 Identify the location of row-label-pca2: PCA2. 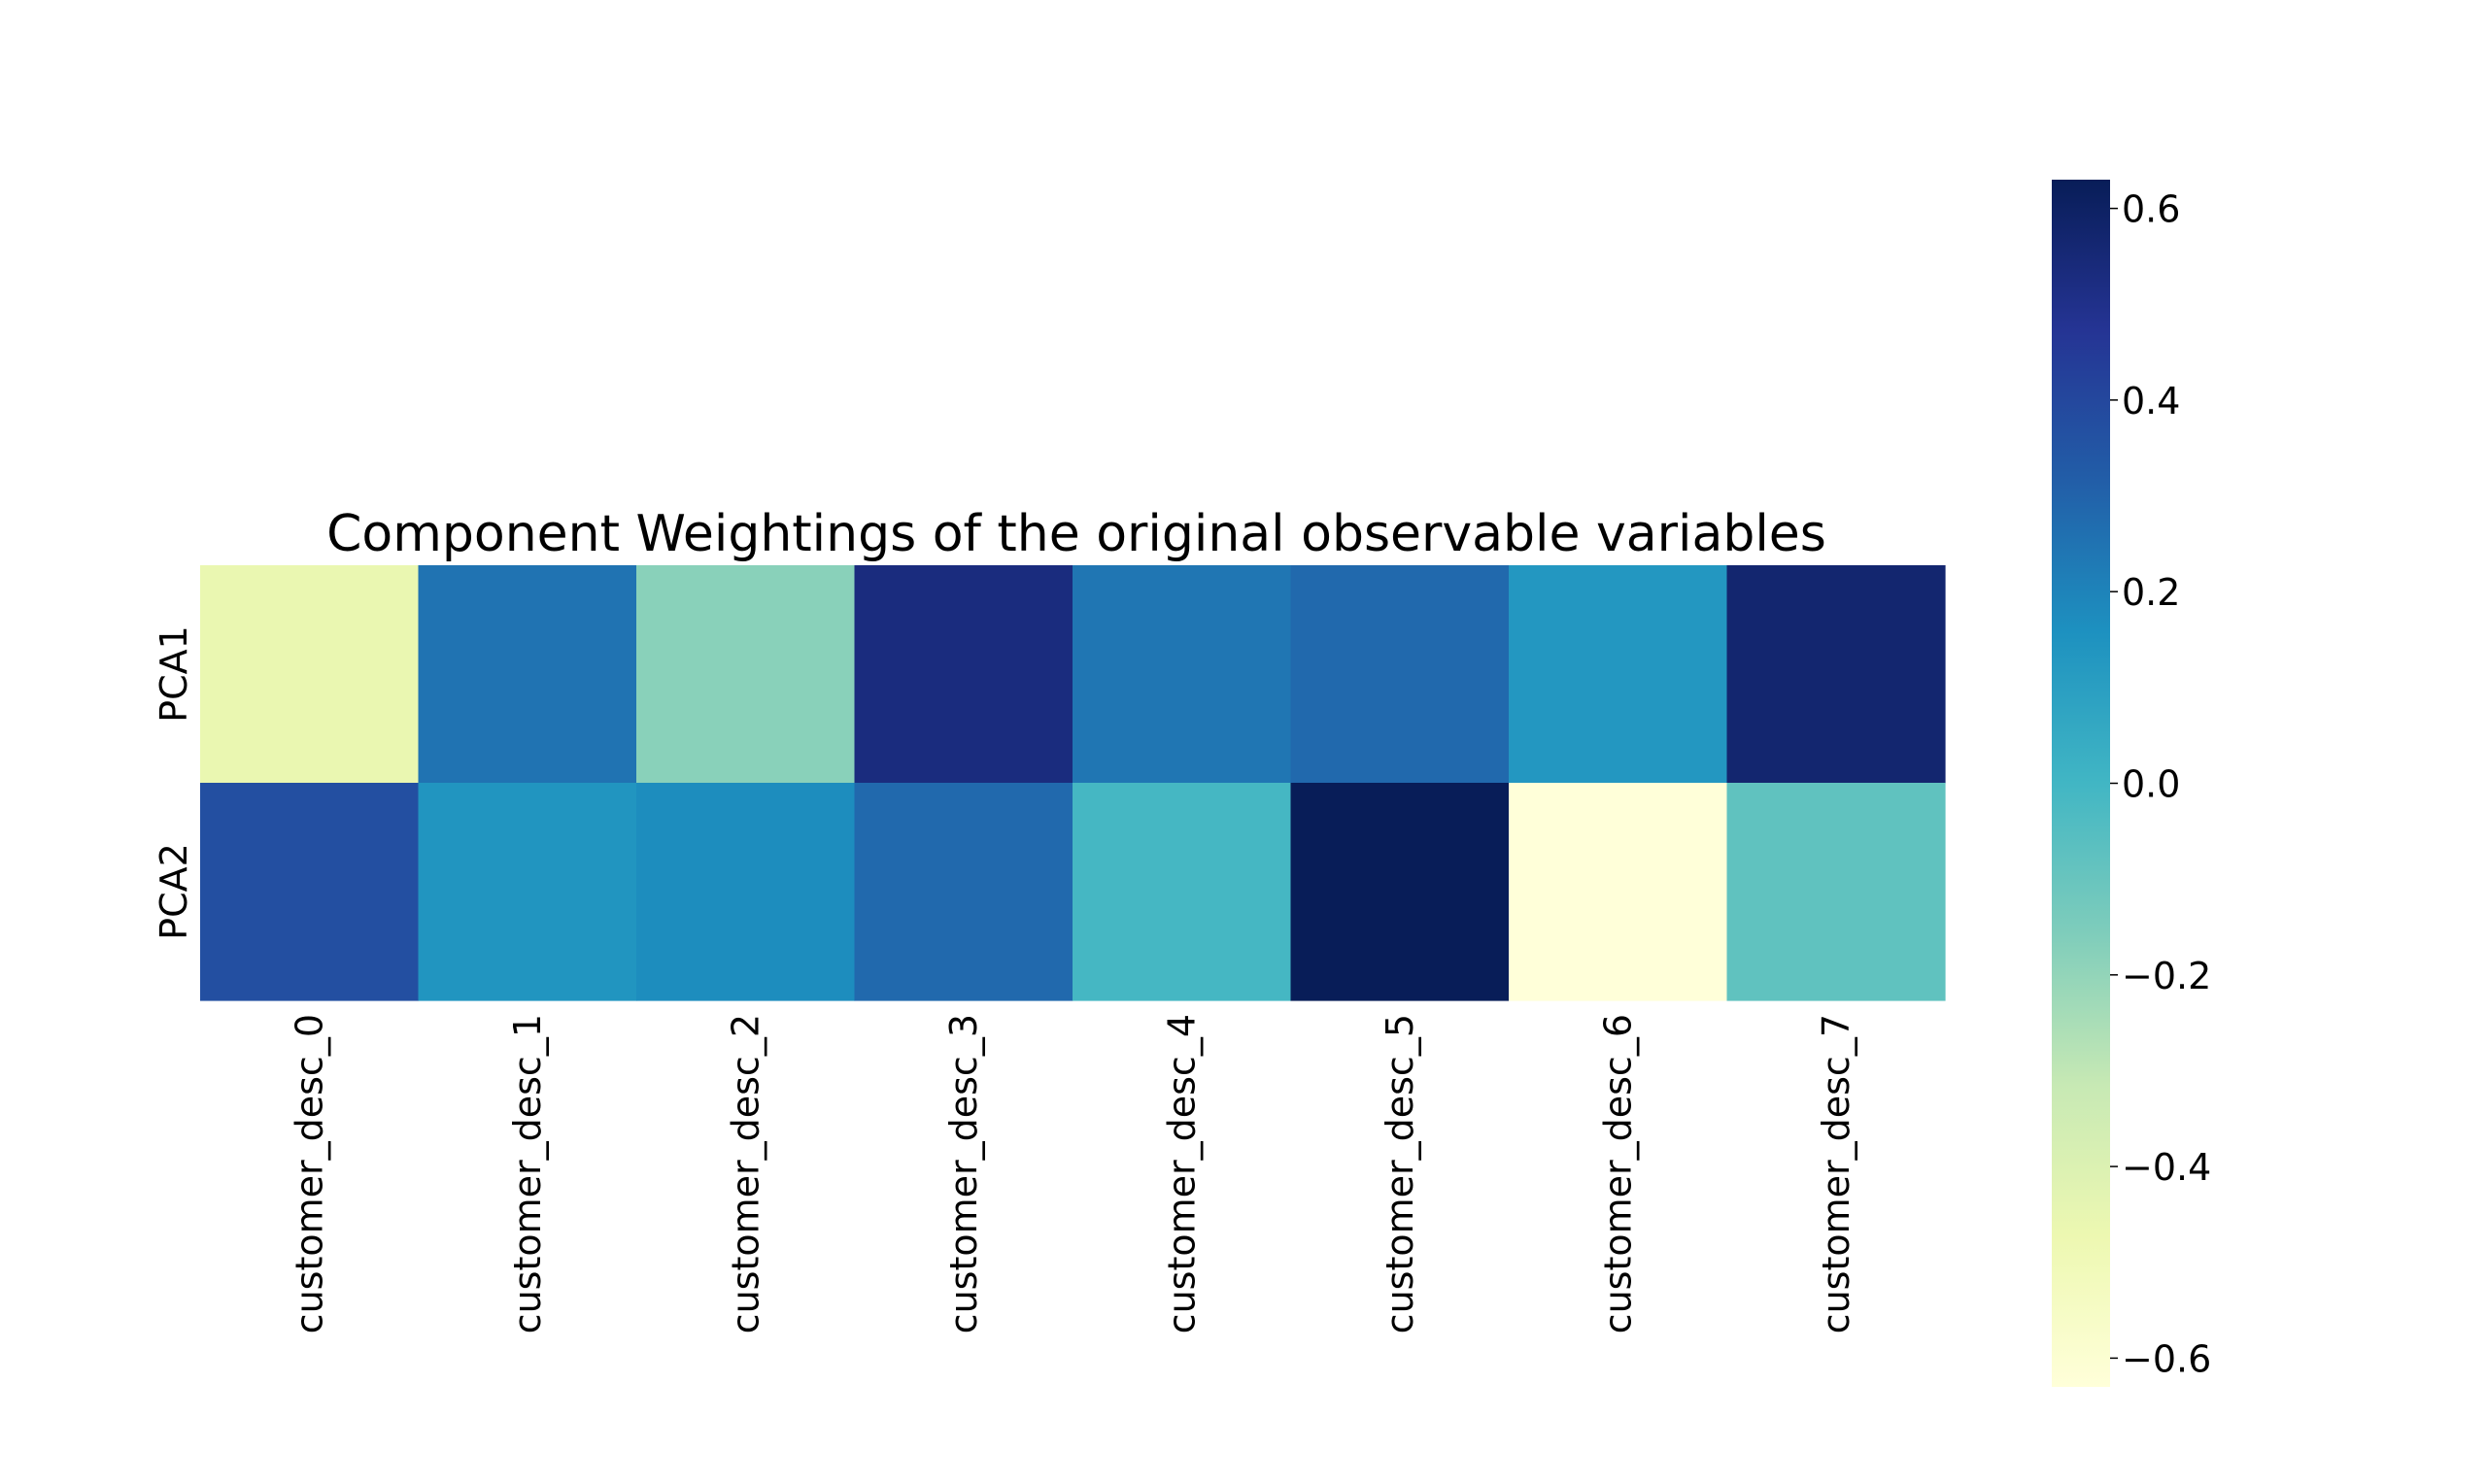
(174, 891).